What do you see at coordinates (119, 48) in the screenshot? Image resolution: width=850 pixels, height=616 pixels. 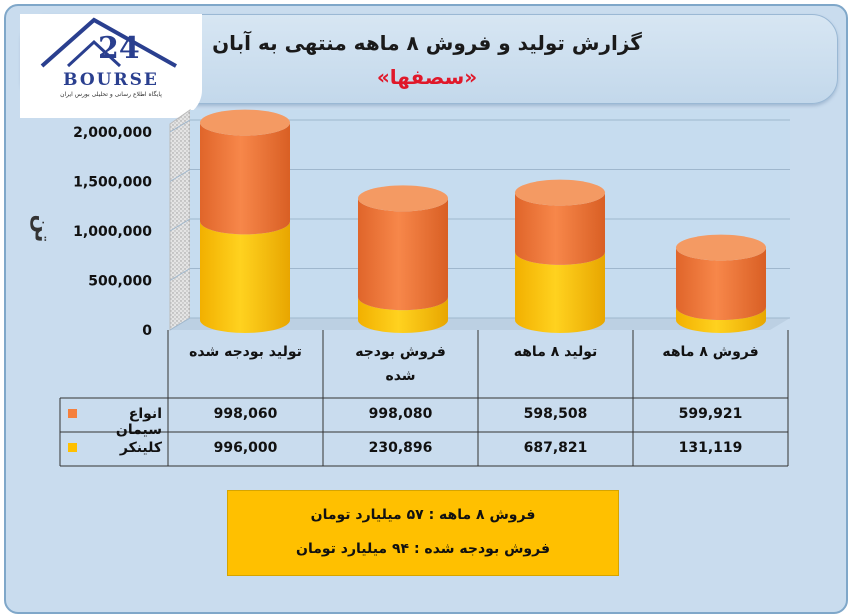 I see `logo-number: 24` at bounding box center [119, 48].